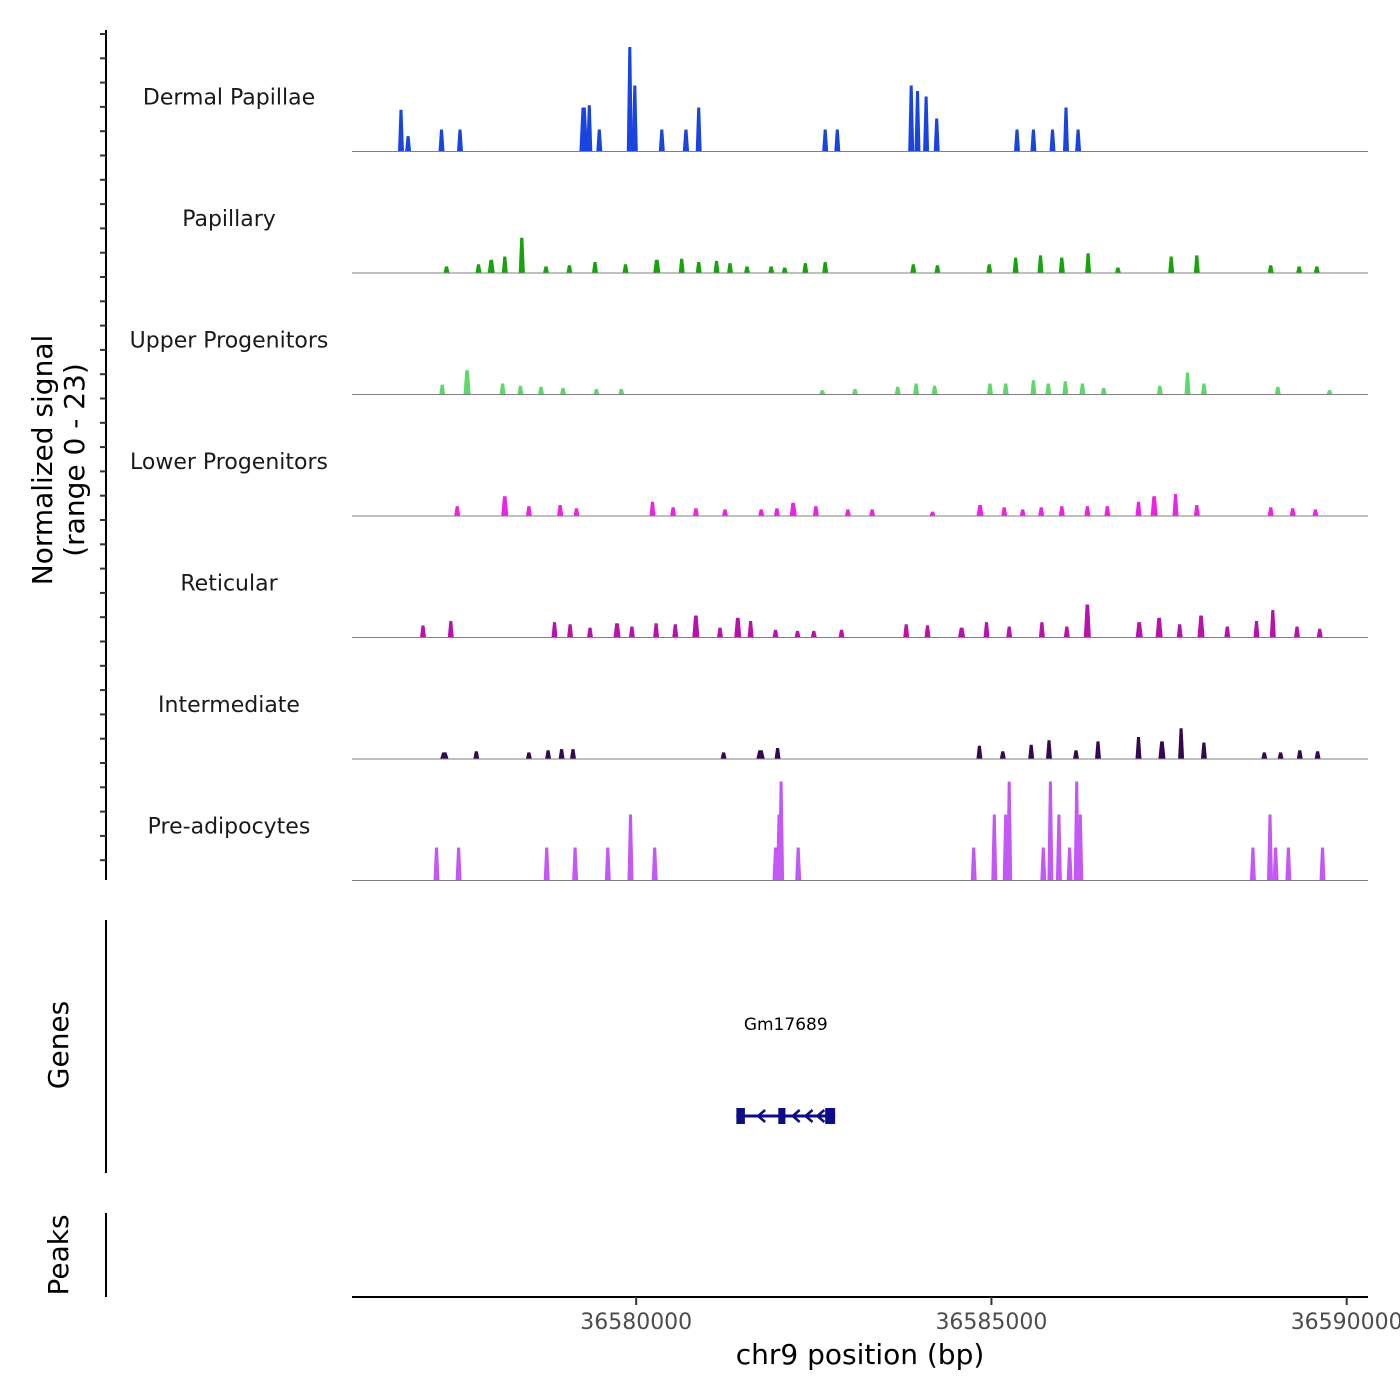 The image size is (1400, 1400). I want to click on signal-y-ticks, so click(103, 447).